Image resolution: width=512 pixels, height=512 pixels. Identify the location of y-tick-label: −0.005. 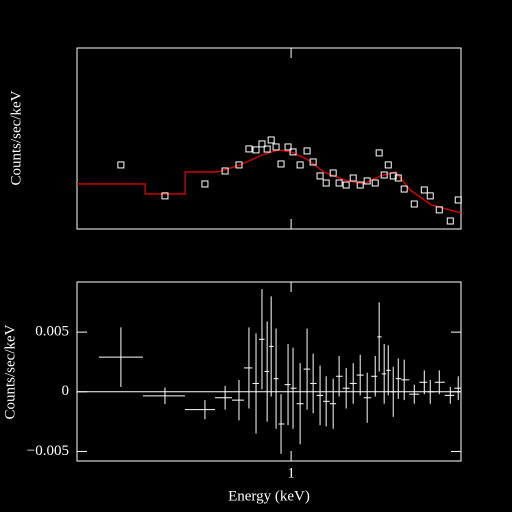
(48, 451).